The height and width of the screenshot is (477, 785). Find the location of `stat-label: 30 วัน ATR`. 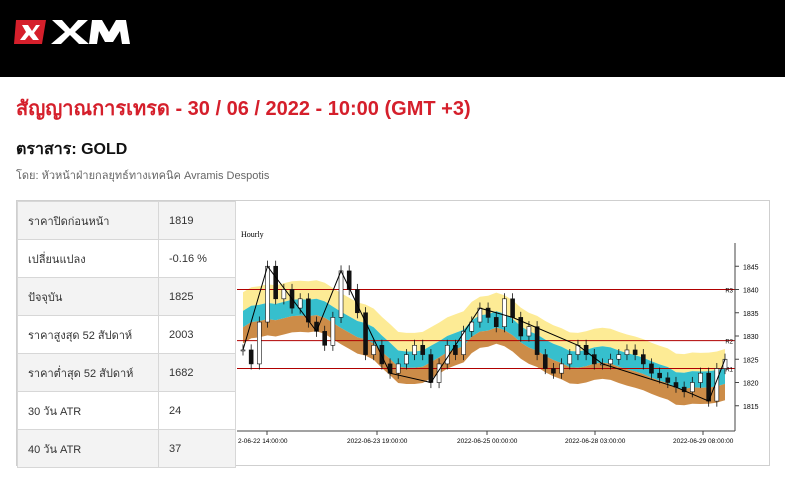

stat-label: 30 วัน ATR is located at coordinates (88, 410).